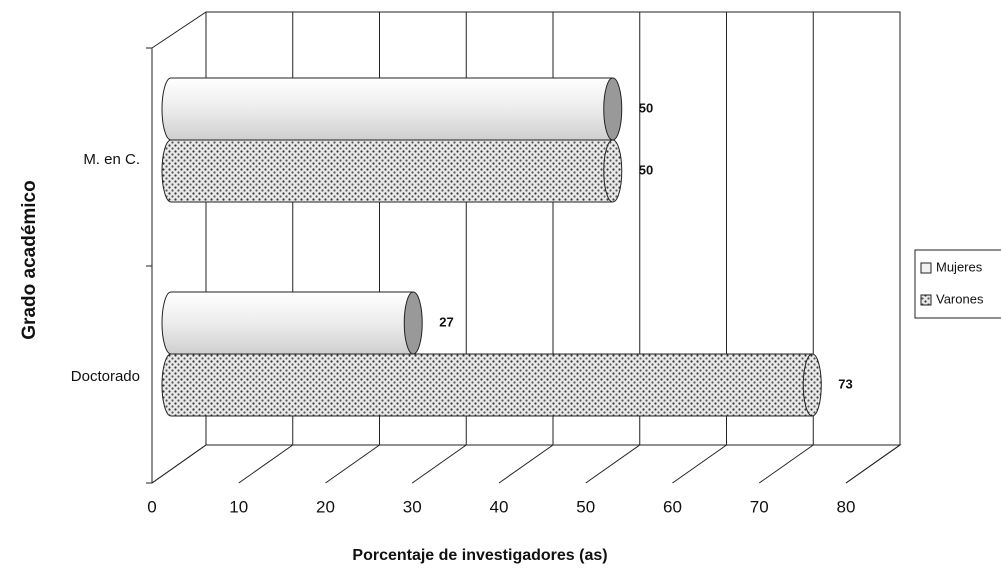  I want to click on legend-box, so click(957, 284).